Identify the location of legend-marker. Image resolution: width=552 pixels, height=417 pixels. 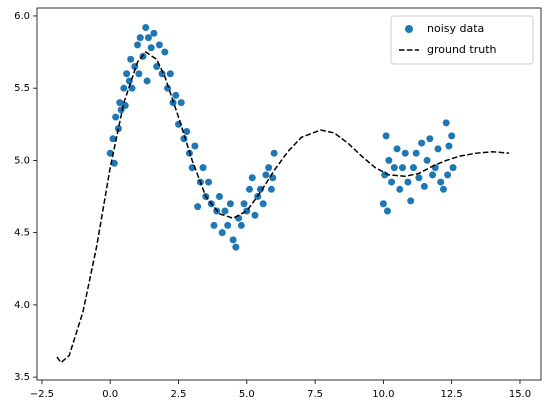
(409, 29).